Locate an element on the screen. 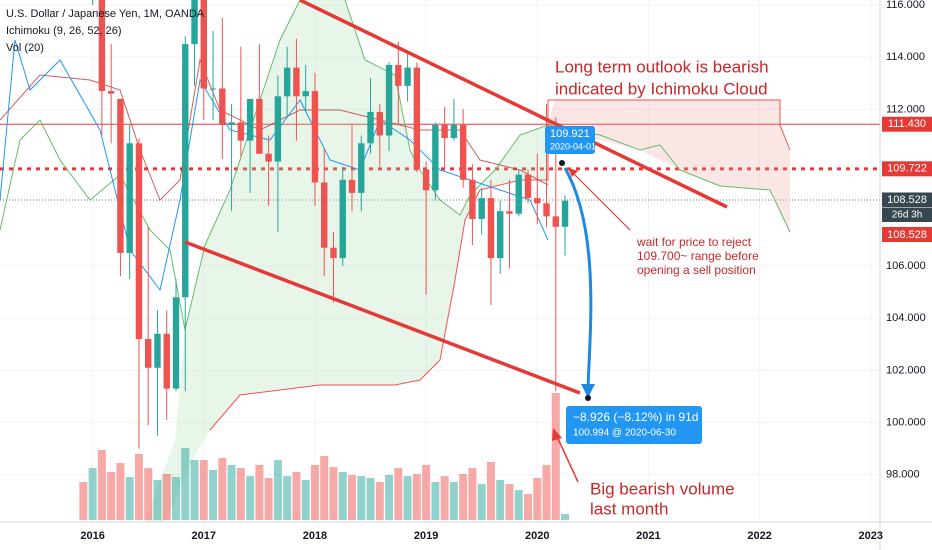 This screenshot has height=550, width=932. y-tick-label: 116.000 is located at coordinates (905, 5).